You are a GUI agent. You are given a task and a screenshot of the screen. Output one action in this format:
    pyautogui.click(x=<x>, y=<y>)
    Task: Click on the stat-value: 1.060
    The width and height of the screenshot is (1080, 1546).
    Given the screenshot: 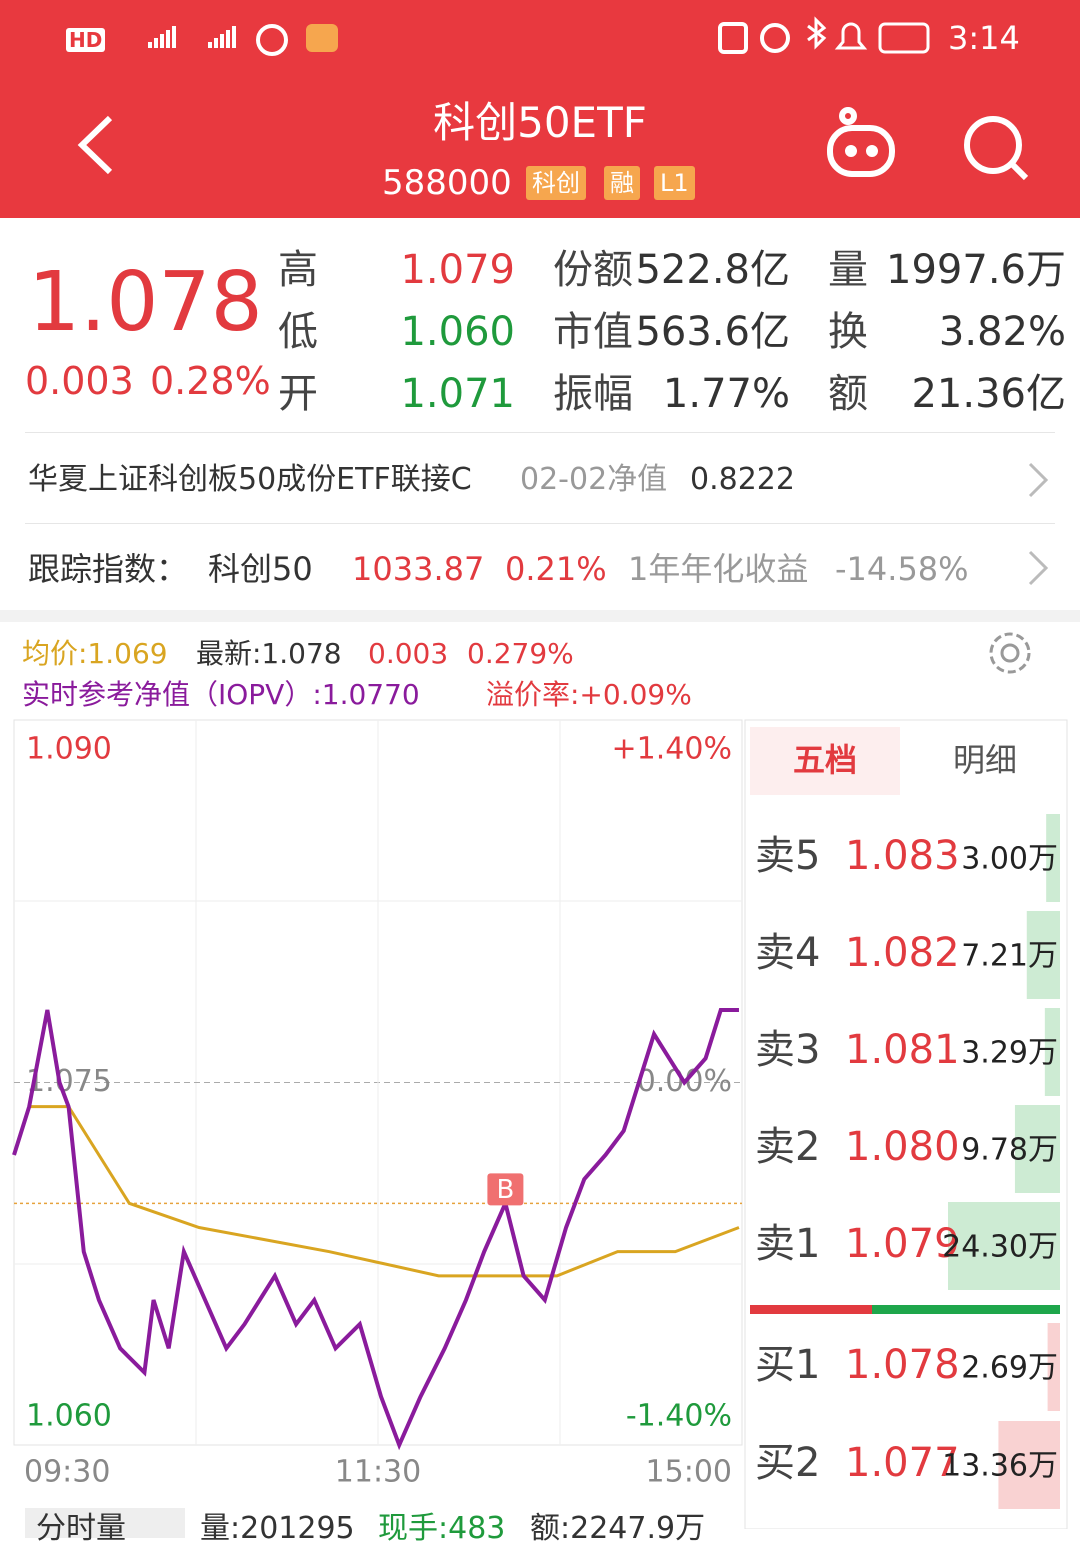 What is the action you would take?
    pyautogui.click(x=457, y=332)
    